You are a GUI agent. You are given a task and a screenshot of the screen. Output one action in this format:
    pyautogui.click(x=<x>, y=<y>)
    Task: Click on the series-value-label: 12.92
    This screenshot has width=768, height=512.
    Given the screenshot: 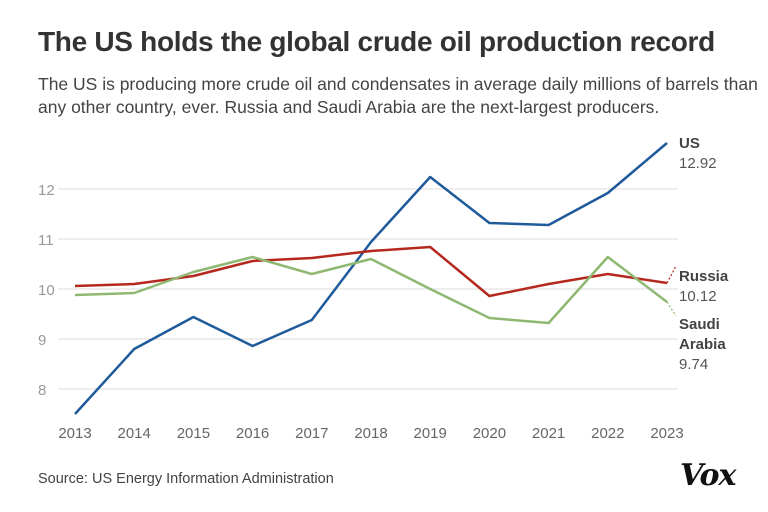 What is the action you would take?
    pyautogui.click(x=698, y=163)
    